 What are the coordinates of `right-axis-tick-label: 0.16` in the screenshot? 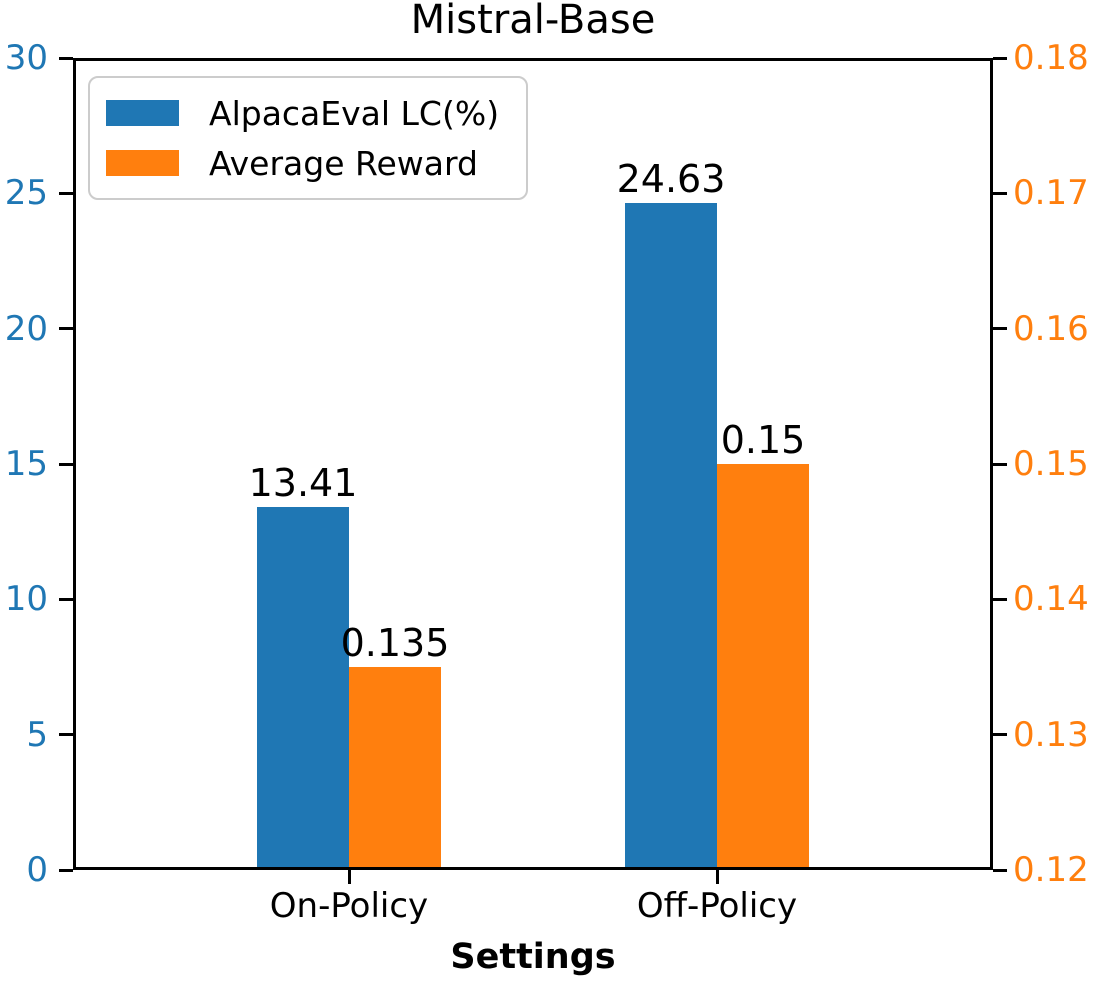 It's located at (1051, 328).